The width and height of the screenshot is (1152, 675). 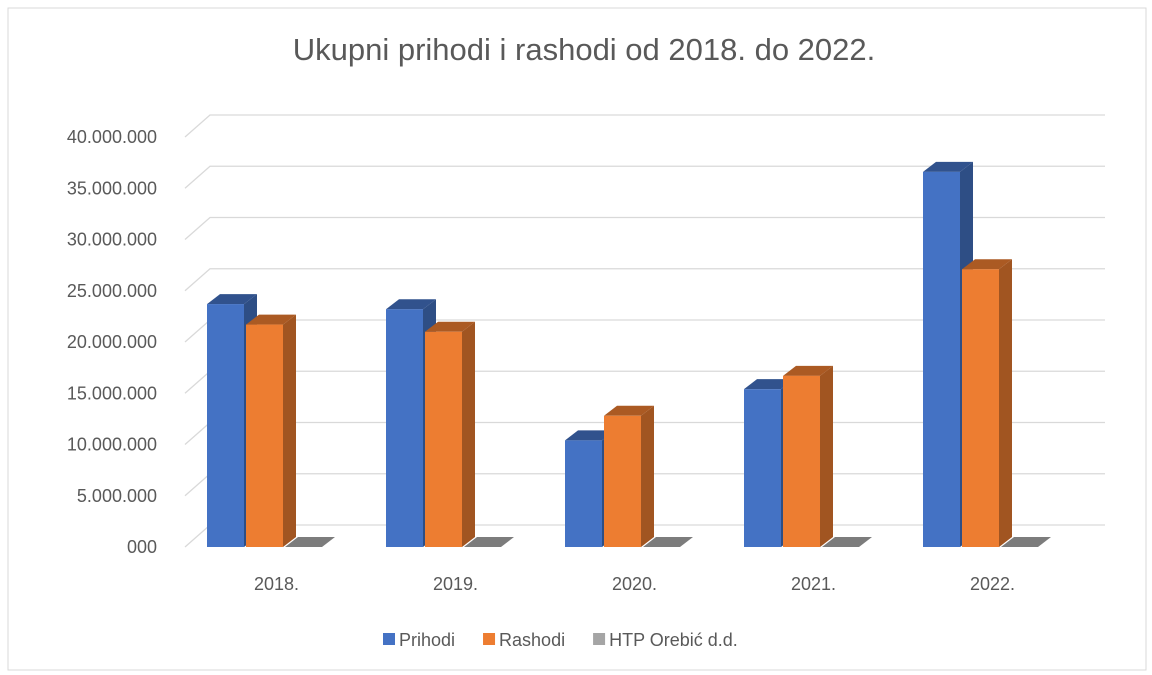 I want to click on x-tick-label: 2020., so click(x=634, y=584).